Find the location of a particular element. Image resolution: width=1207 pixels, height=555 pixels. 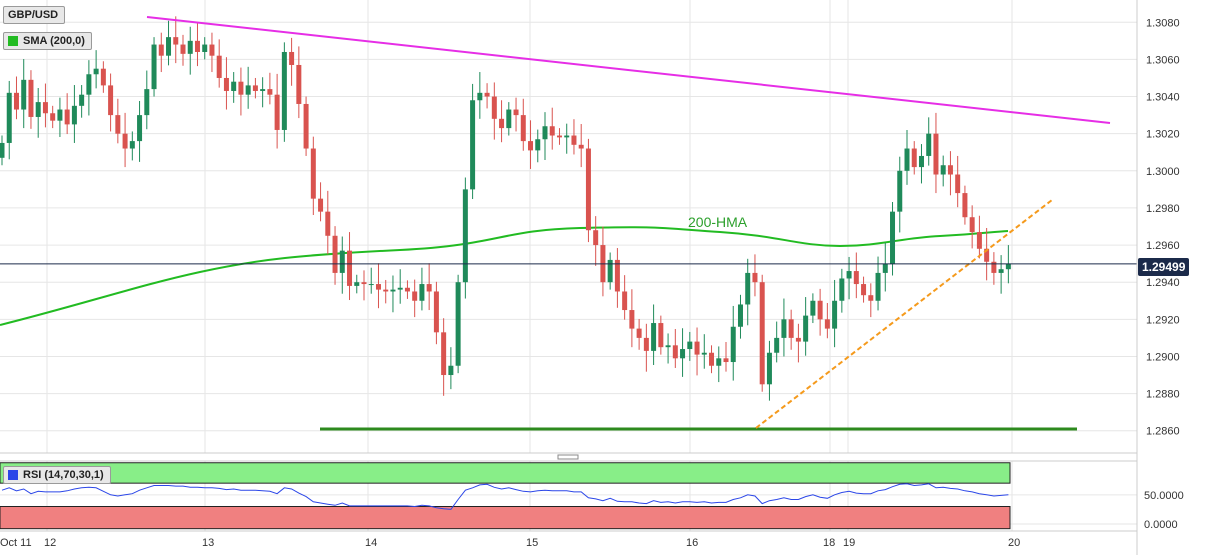

price-tick-label: 1.3020 is located at coordinates (1163, 135).